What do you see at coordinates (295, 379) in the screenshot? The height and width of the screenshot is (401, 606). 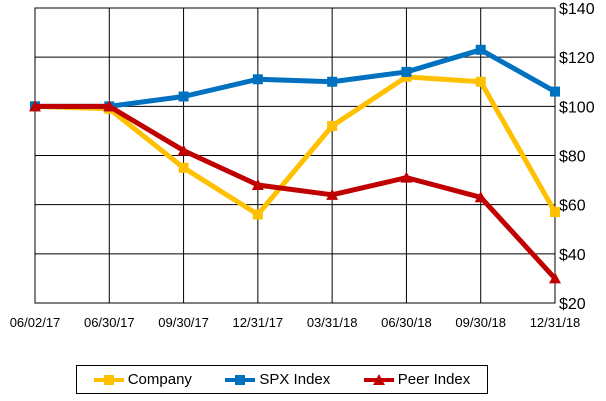 I see `legend-label: SPX Index` at bounding box center [295, 379].